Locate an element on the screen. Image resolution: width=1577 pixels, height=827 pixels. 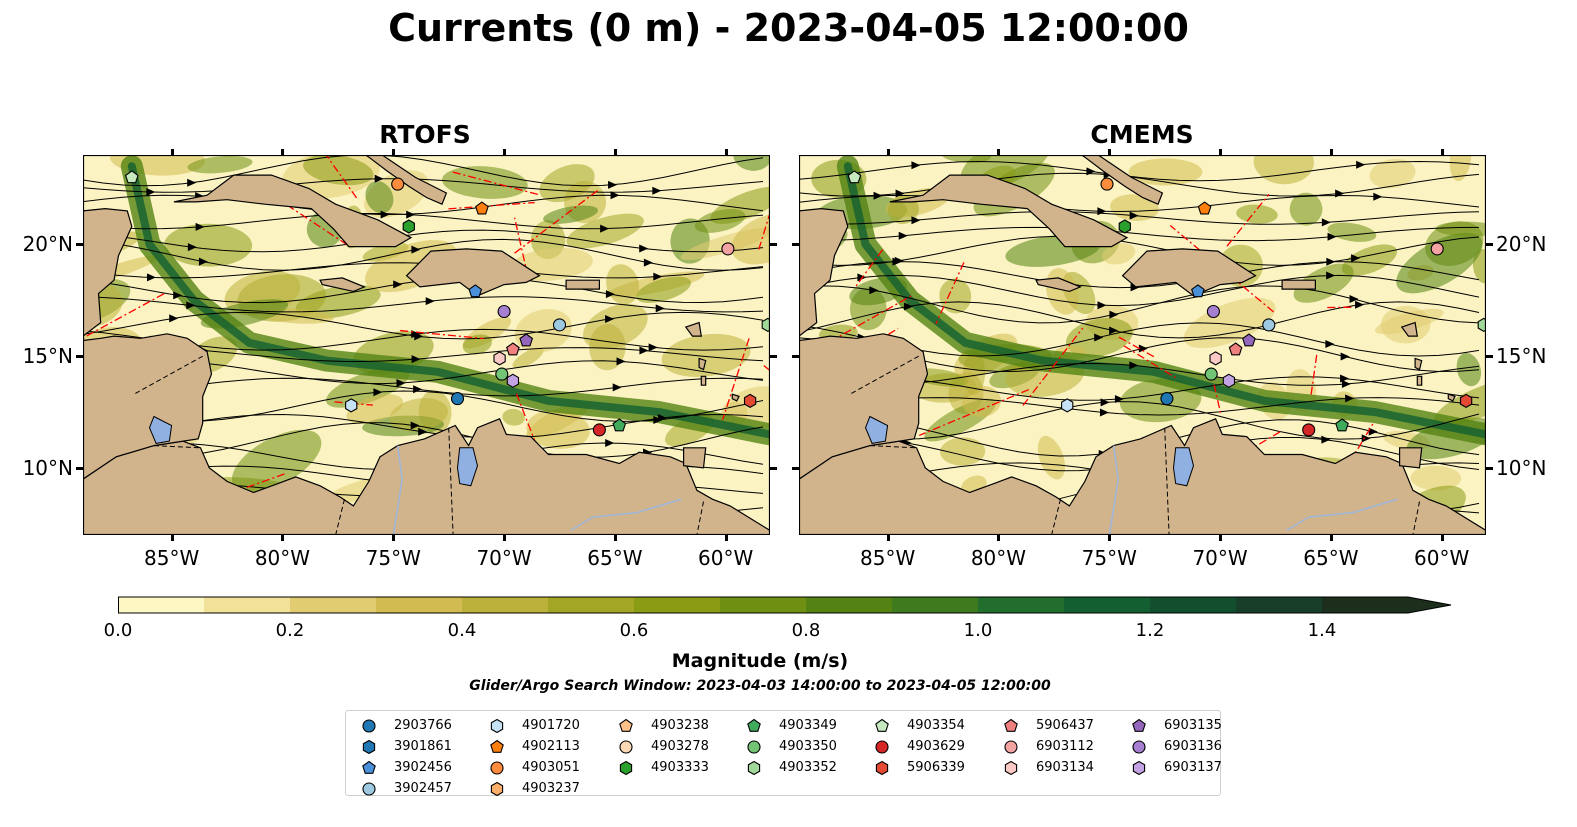
legend-label: 4903629 is located at coordinates (936, 746).